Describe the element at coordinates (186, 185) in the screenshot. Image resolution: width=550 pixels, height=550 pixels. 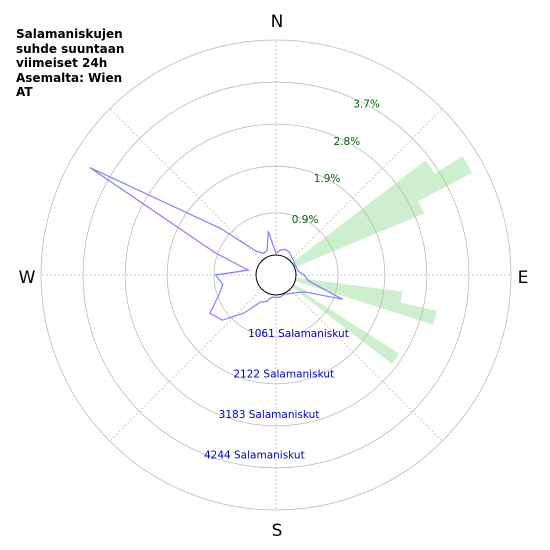
I see `grid-spoke` at that location.